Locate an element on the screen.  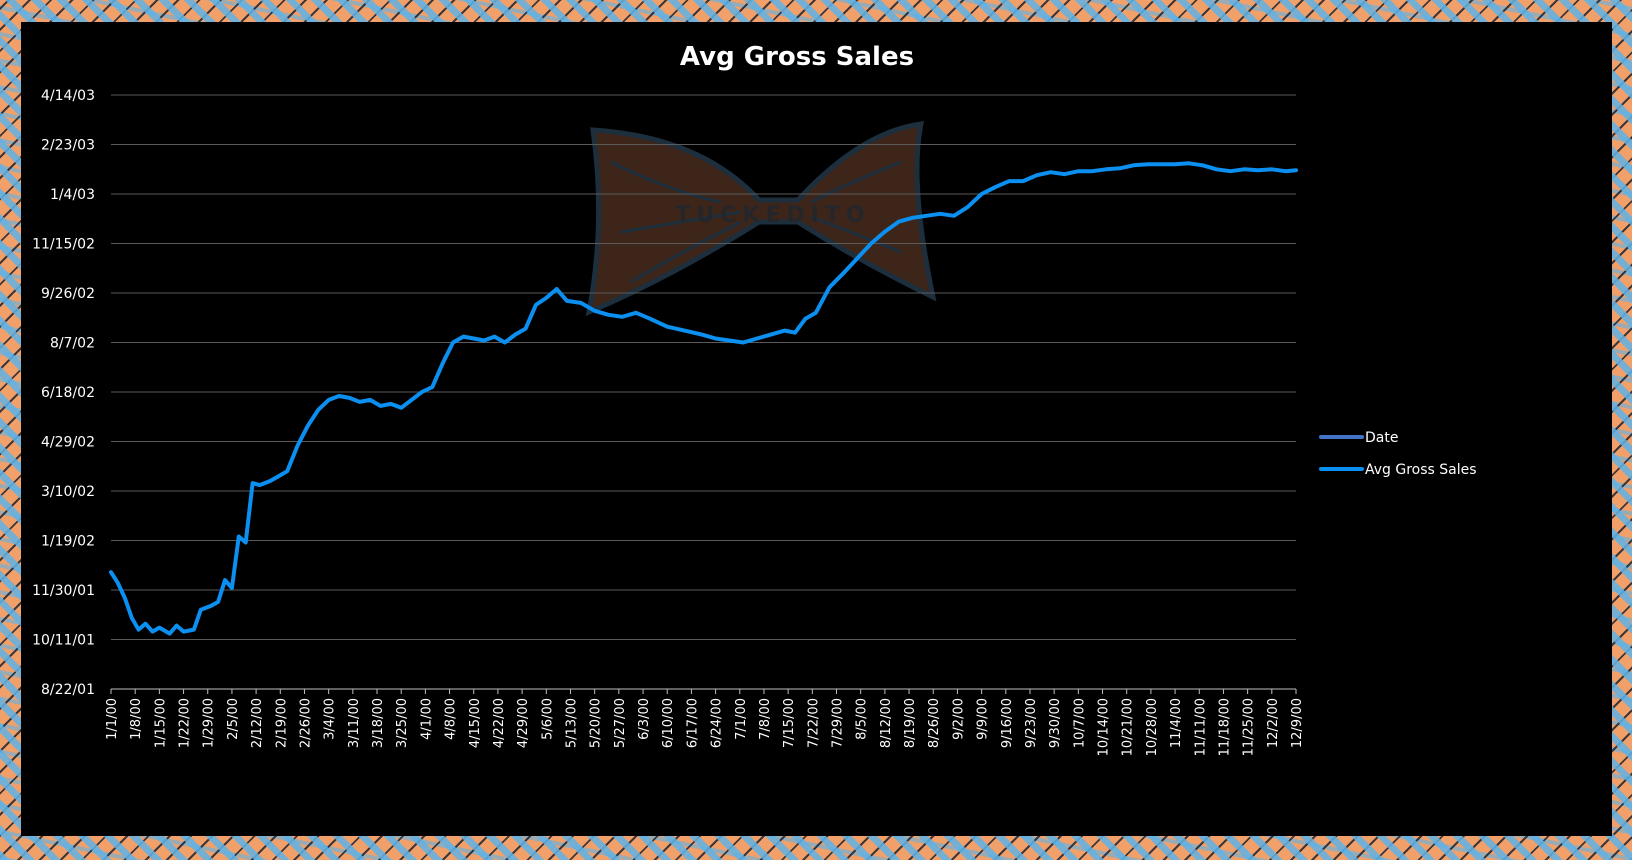
x-tick-label: 5/6/00 is located at coordinates (547, 719).